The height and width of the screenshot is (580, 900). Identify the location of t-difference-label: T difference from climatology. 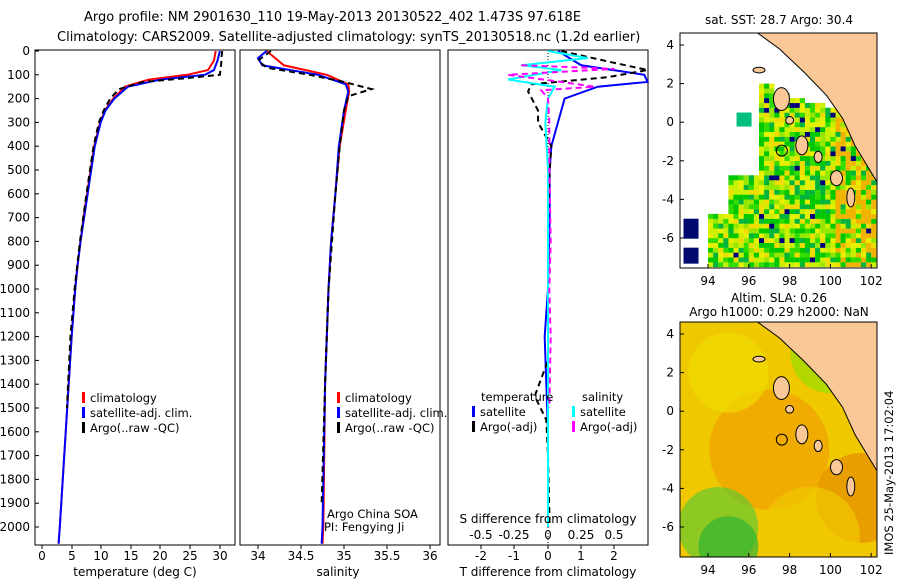
(548, 572).